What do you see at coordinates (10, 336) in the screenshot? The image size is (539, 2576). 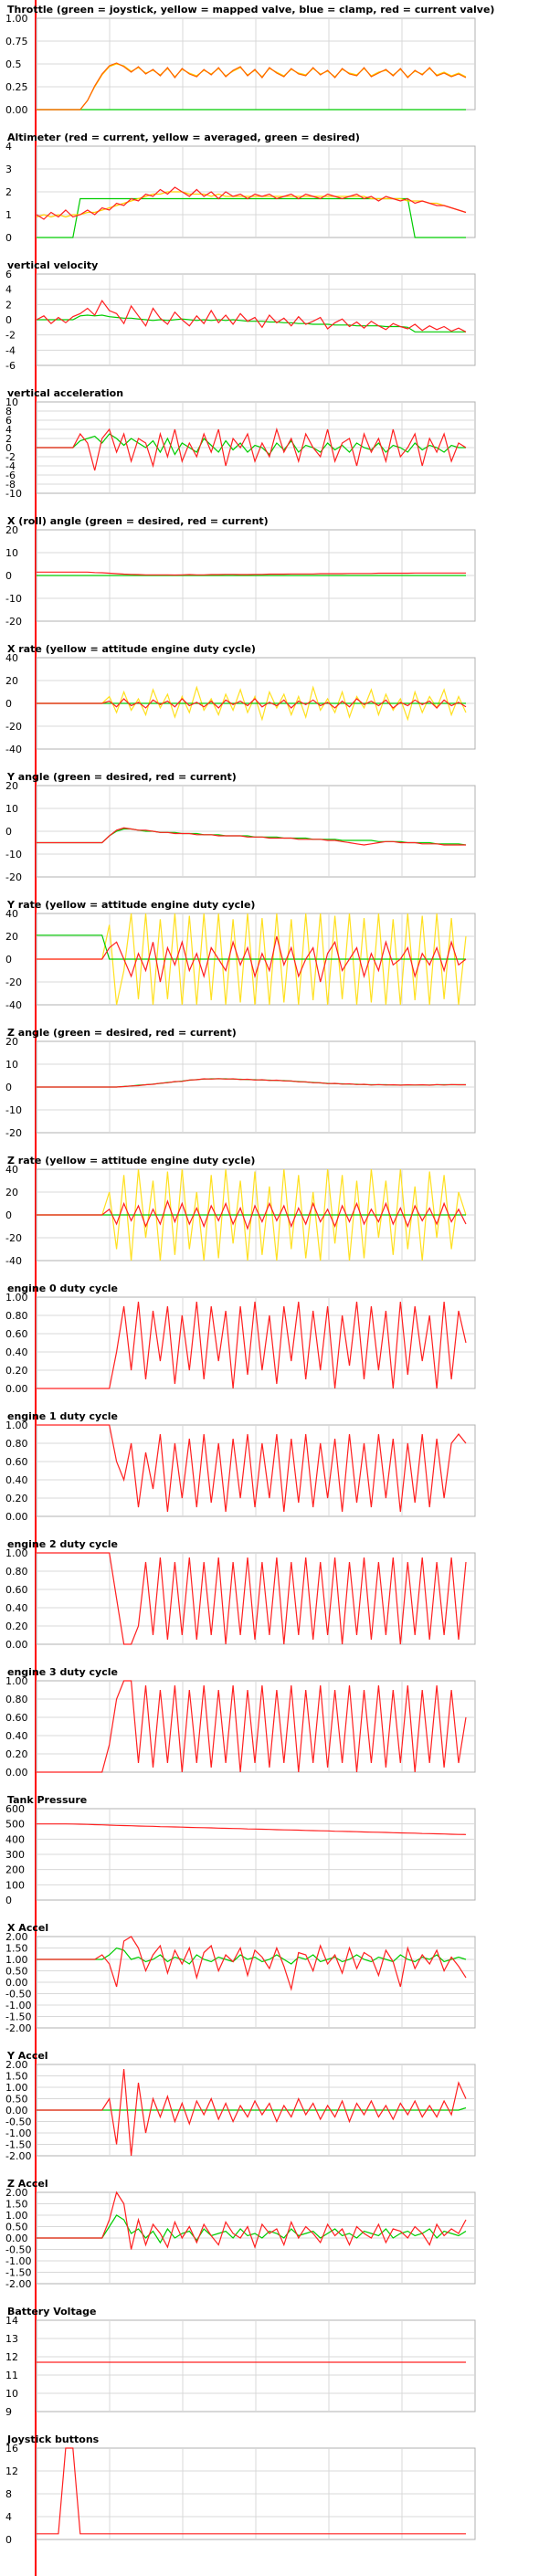 I see `y-tick-label: -2` at bounding box center [10, 336].